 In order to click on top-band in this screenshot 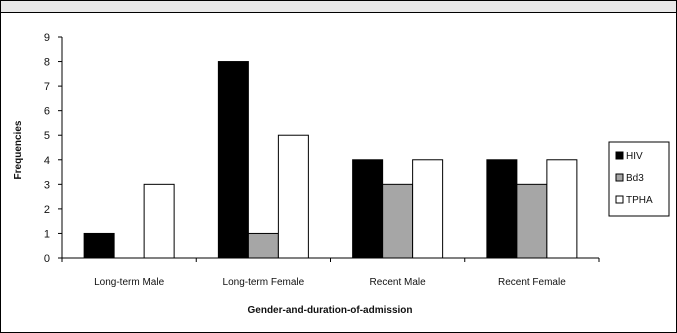, I will do `click(338, 7)`.